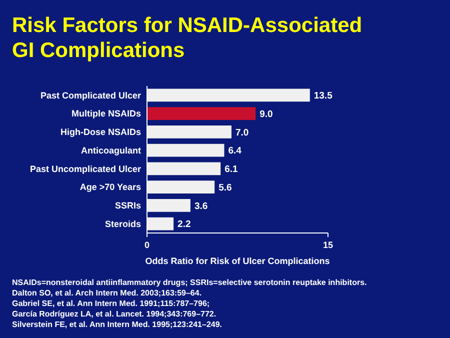 The height and width of the screenshot is (338, 450). What do you see at coordinates (201, 206) in the screenshot?
I see `data-label: 3.6` at bounding box center [201, 206].